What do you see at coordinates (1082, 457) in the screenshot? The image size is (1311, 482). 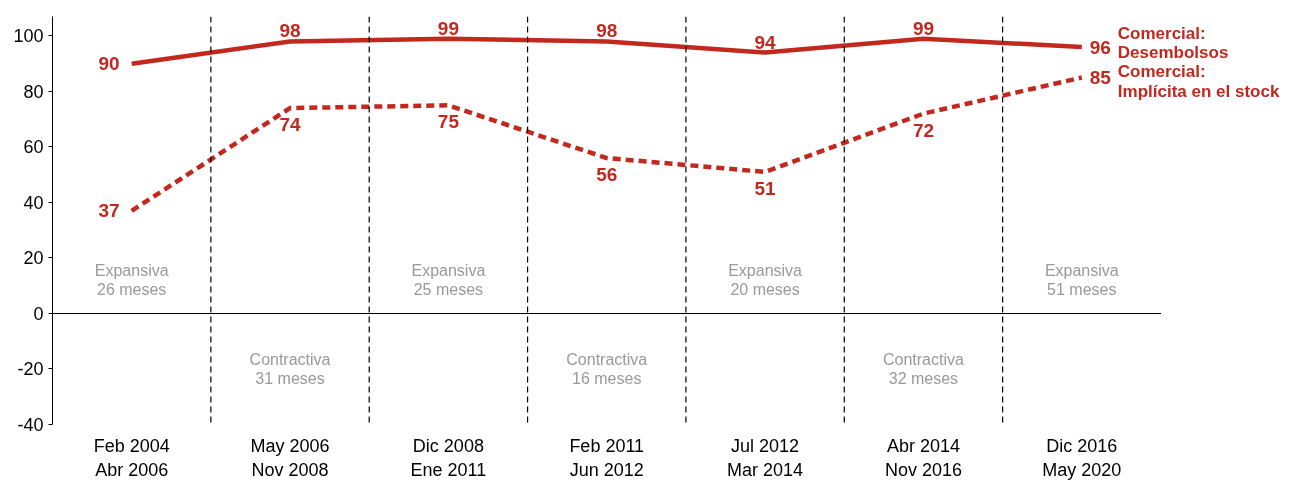 I see `x-tick-label: Dic 2016 May 2020` at bounding box center [1082, 457].